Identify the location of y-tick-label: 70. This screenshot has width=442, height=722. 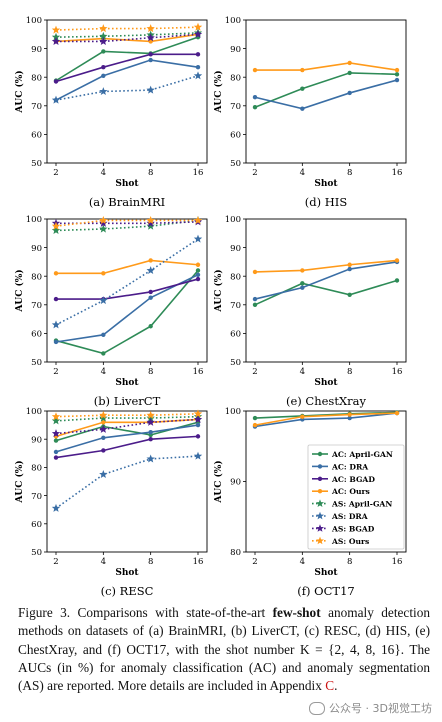
(235, 107).